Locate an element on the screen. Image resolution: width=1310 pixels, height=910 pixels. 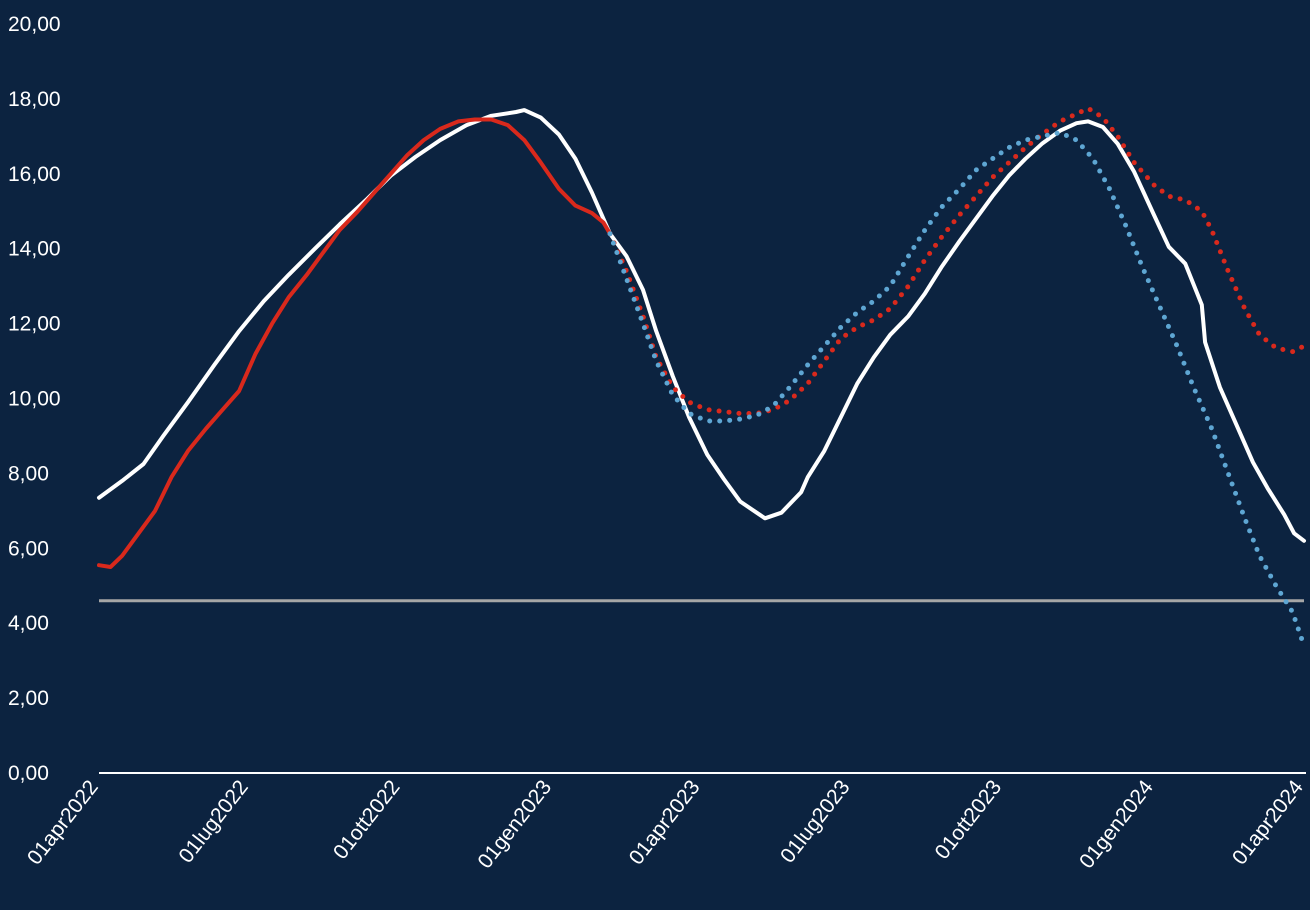
y-tick-label: 0,00 is located at coordinates (28, 773).